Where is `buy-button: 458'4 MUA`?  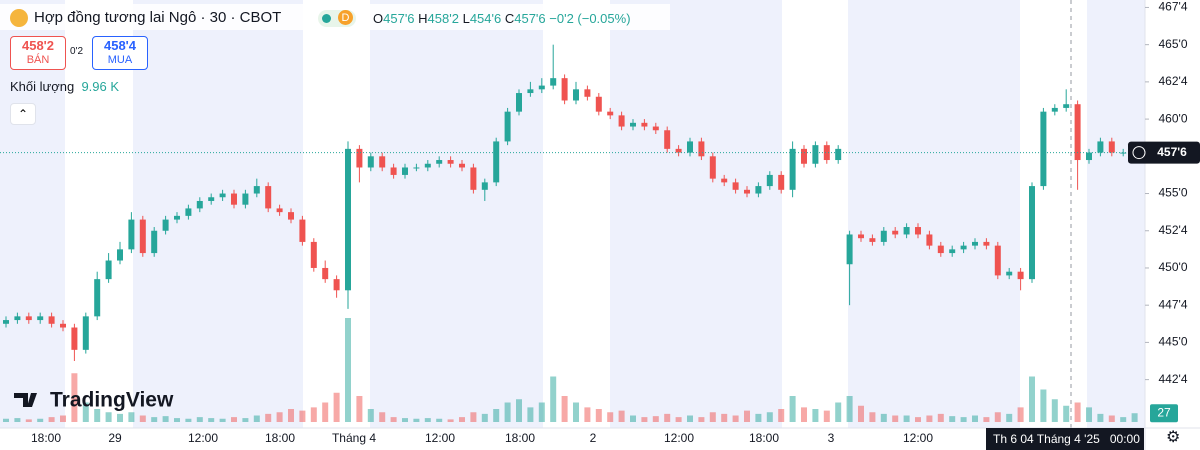 buy-button: 458'4 MUA is located at coordinates (120, 53).